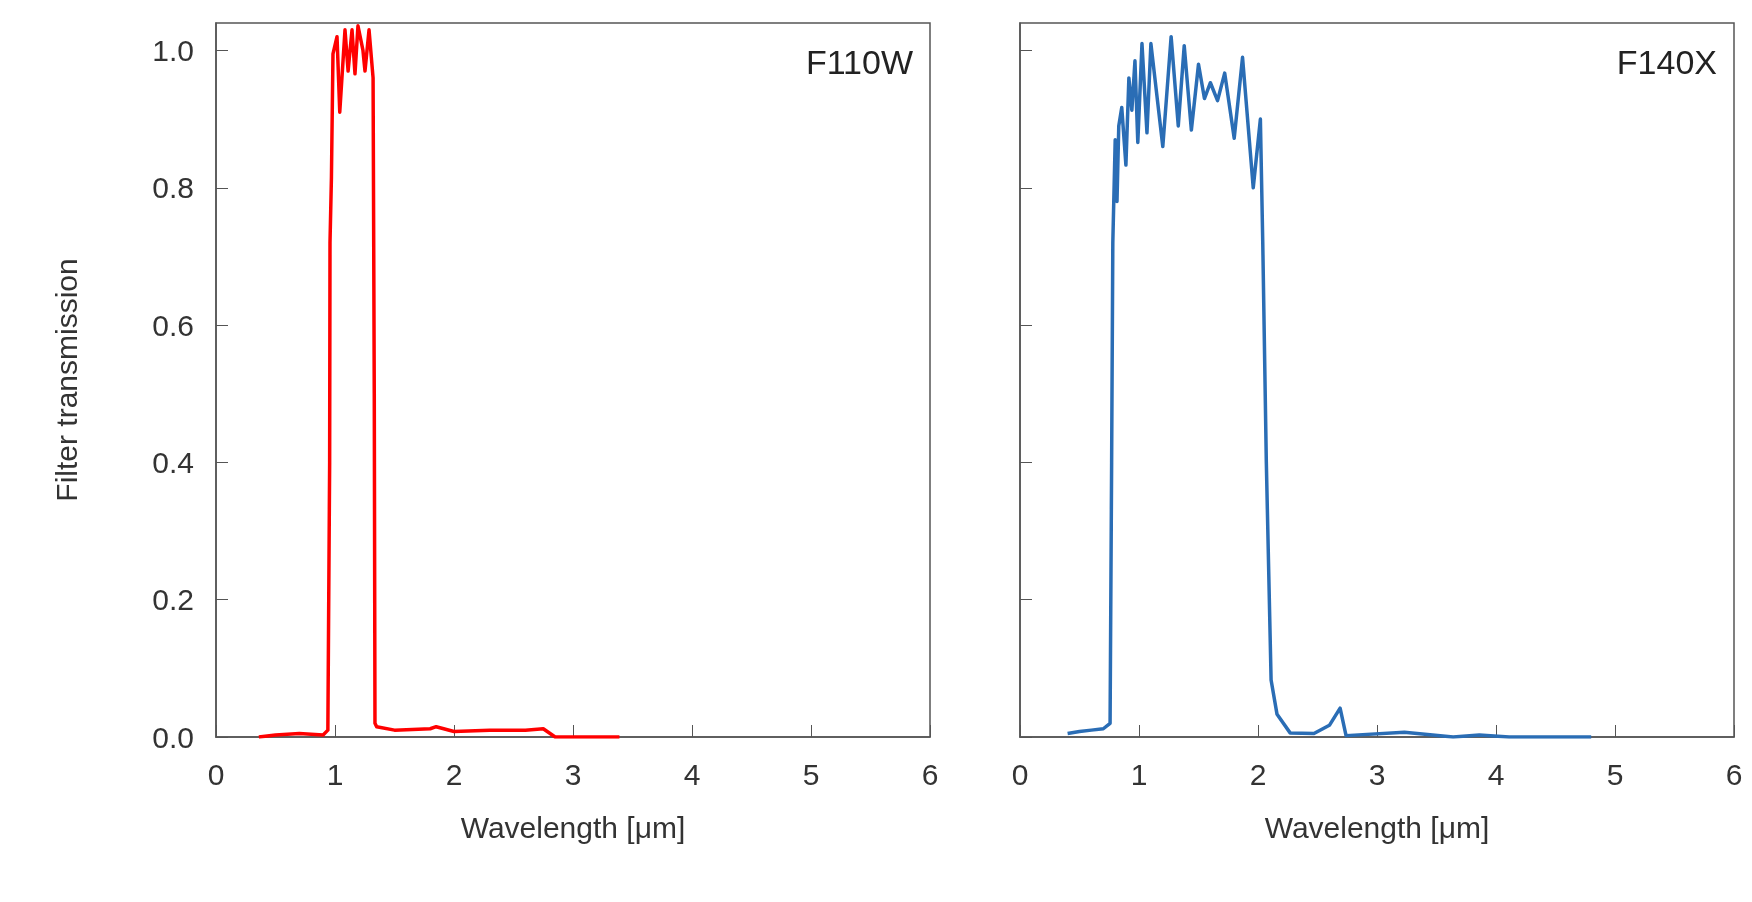  Describe the element at coordinates (859, 62) in the screenshot. I see `text: F110W` at that location.